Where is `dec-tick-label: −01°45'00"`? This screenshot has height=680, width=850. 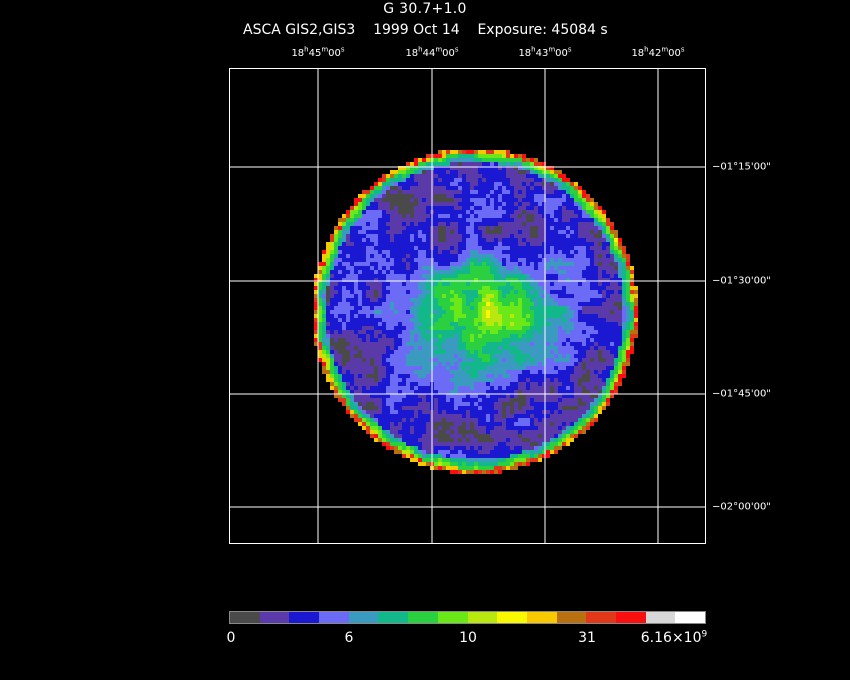
dec-tick-label: −01°45'00" is located at coordinates (741, 394).